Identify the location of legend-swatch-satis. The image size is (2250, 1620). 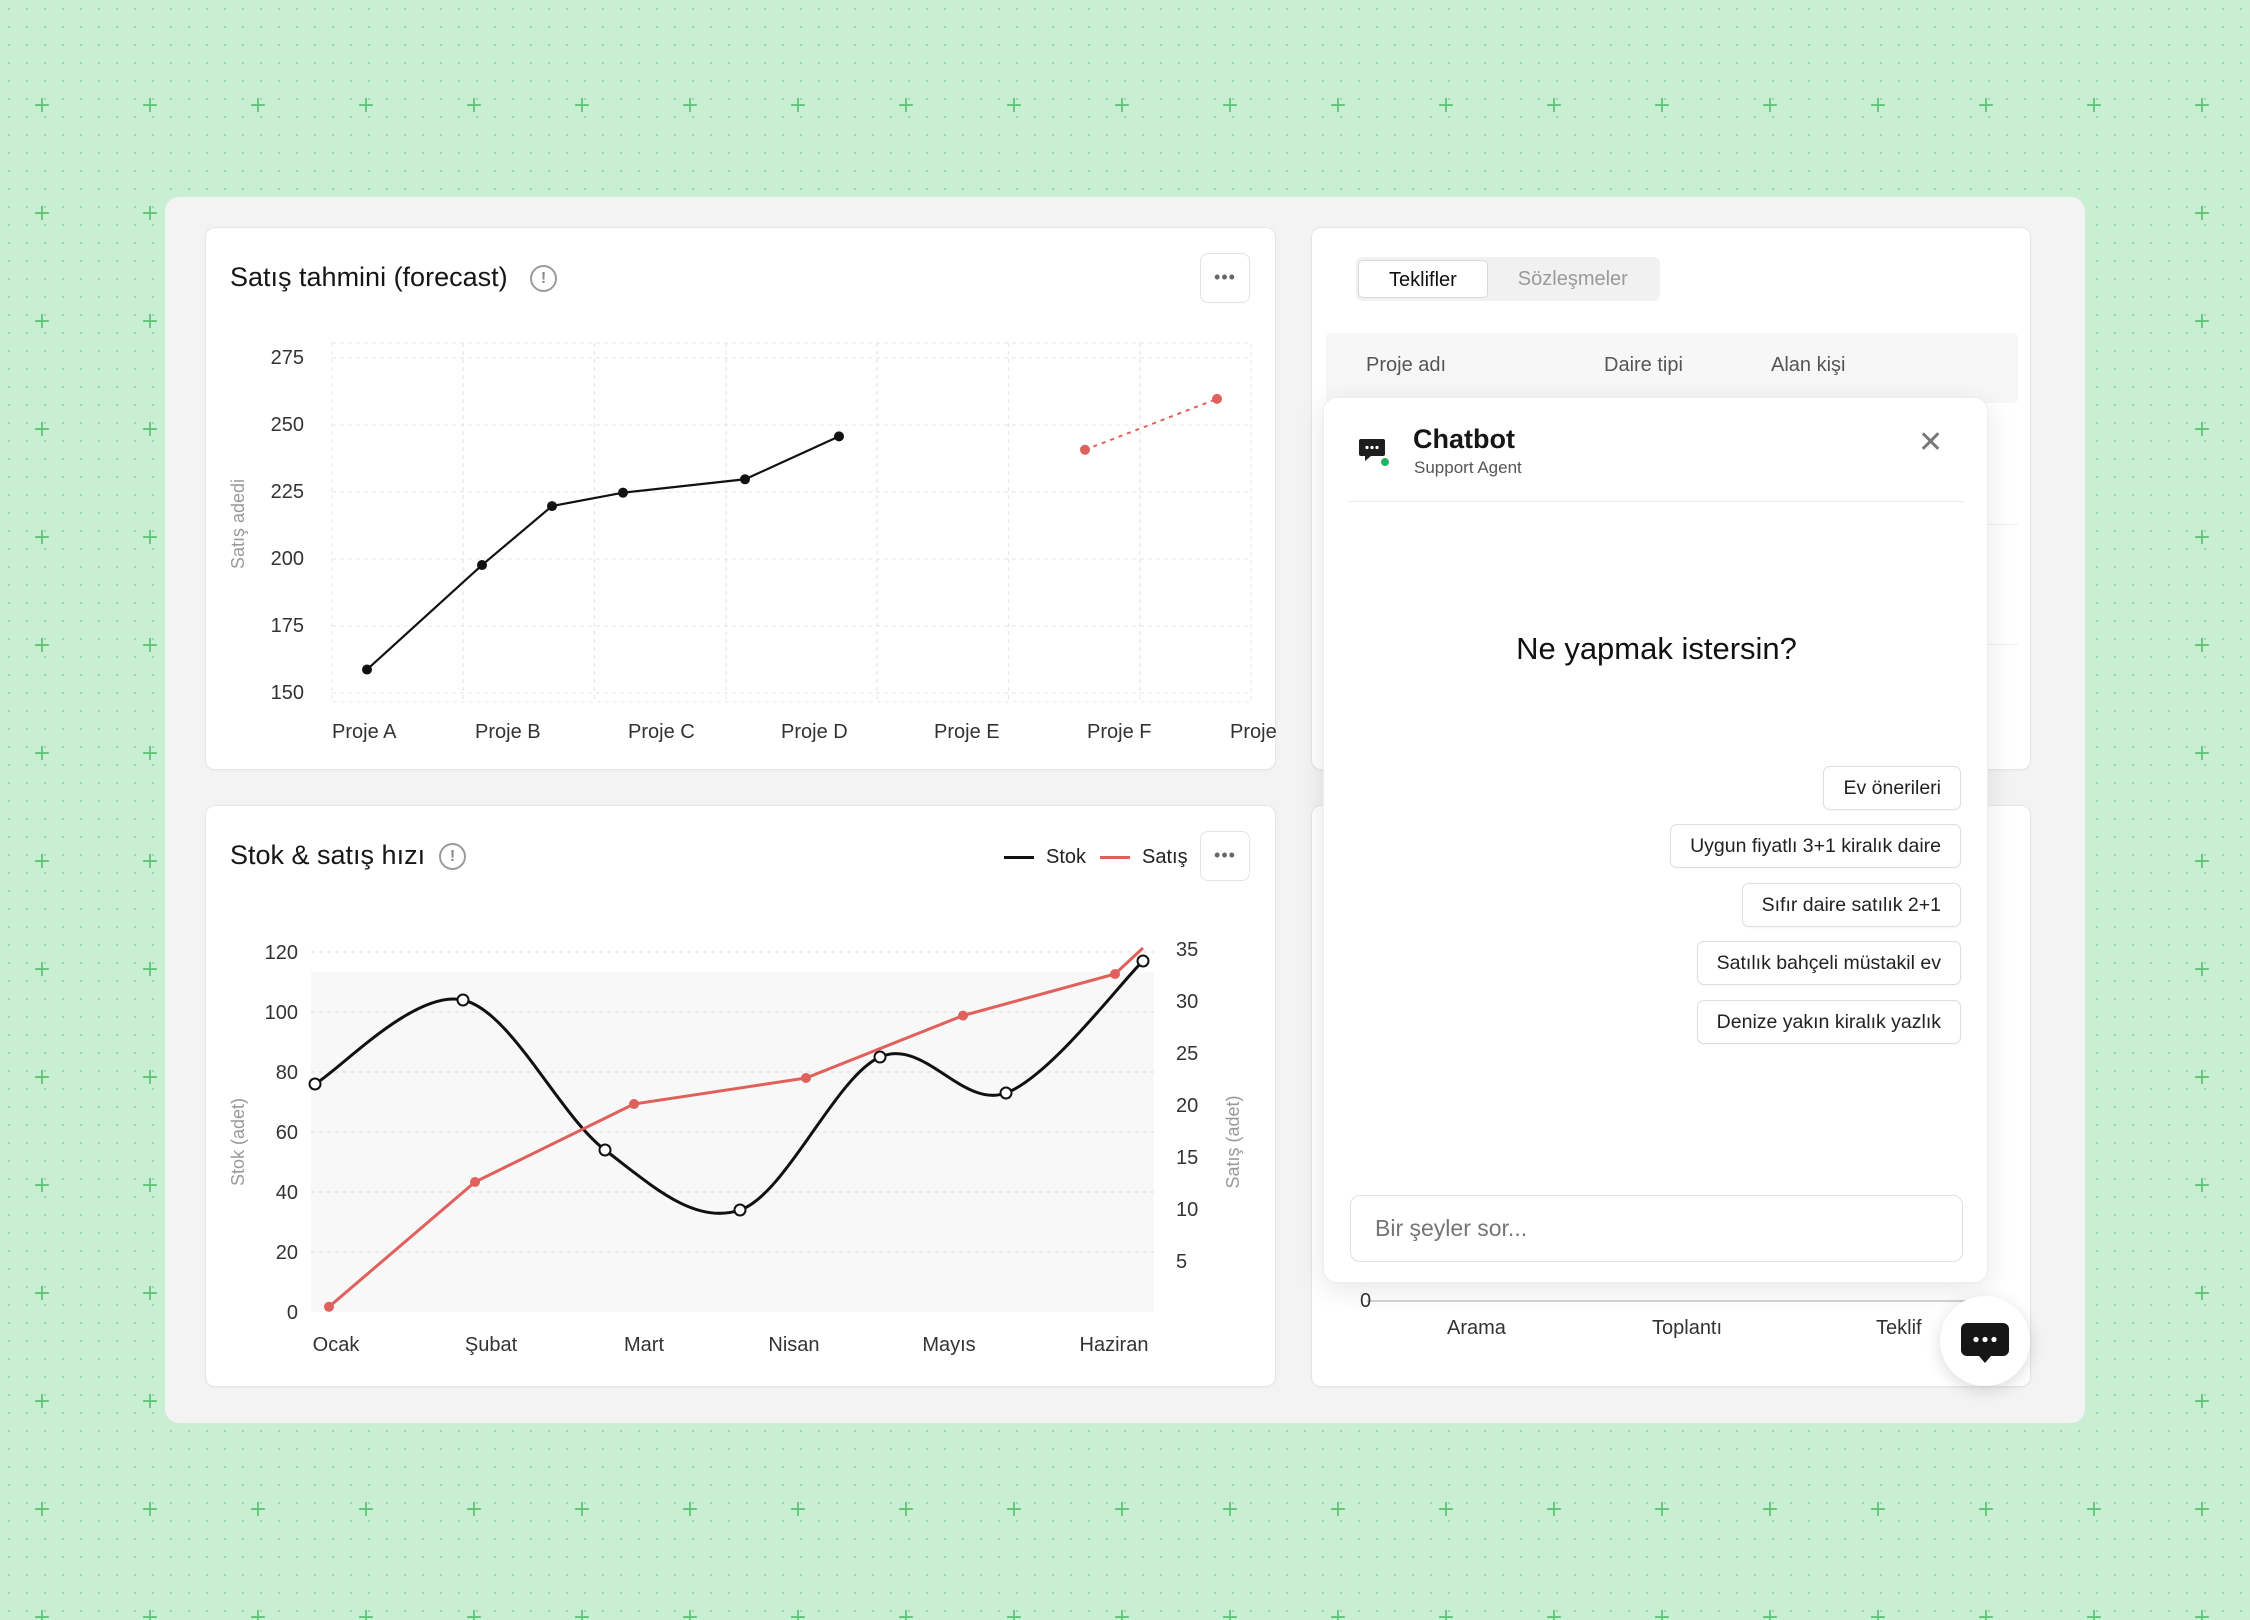
(1115, 857).